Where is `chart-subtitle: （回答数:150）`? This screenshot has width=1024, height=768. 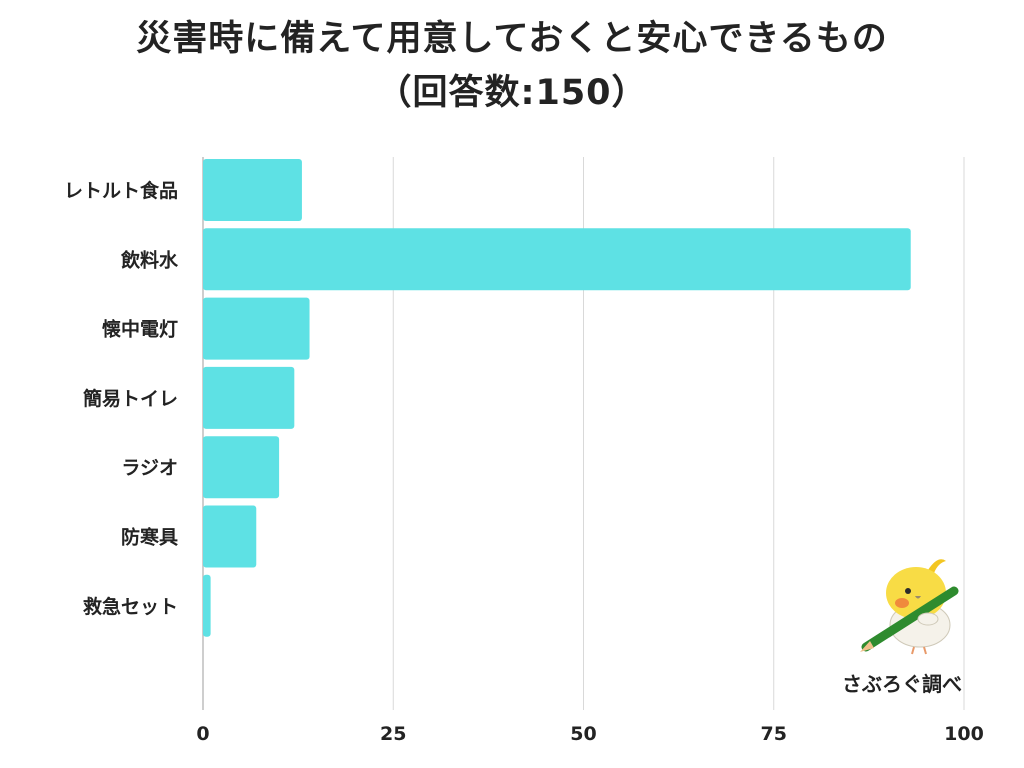
chart-subtitle: （回答数:150） is located at coordinates (512, 93).